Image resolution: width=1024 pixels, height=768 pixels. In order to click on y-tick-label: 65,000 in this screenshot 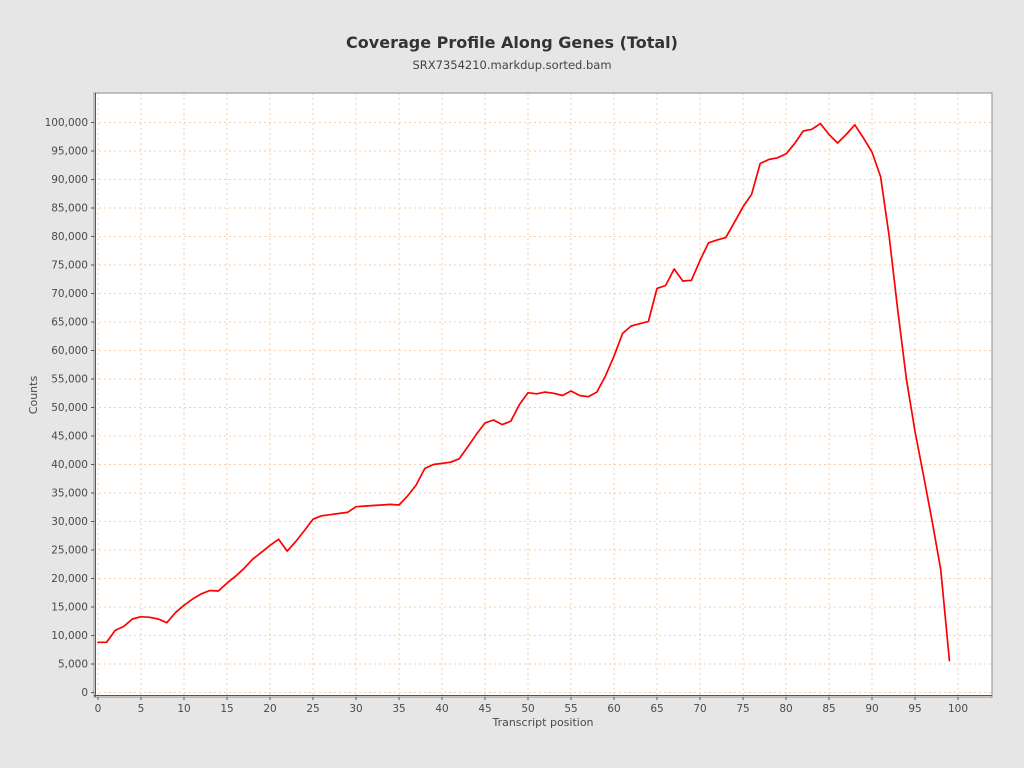, I will do `click(69, 323)`.